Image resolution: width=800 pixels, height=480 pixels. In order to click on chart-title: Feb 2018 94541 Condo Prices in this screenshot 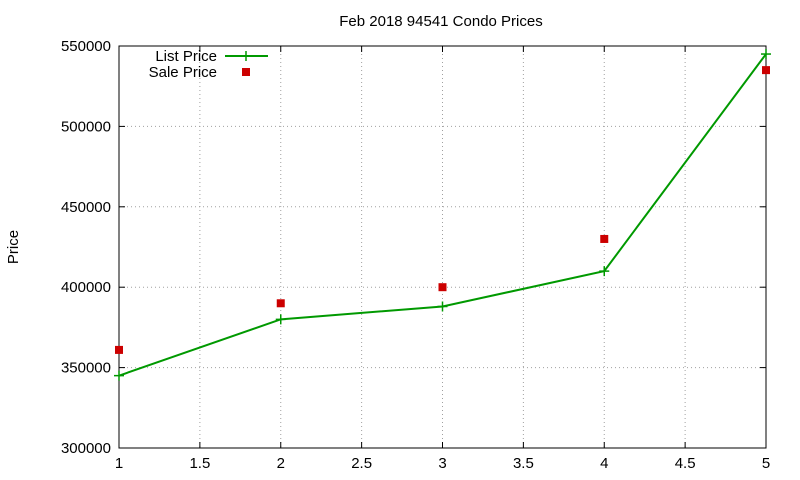, I will do `click(440, 21)`.